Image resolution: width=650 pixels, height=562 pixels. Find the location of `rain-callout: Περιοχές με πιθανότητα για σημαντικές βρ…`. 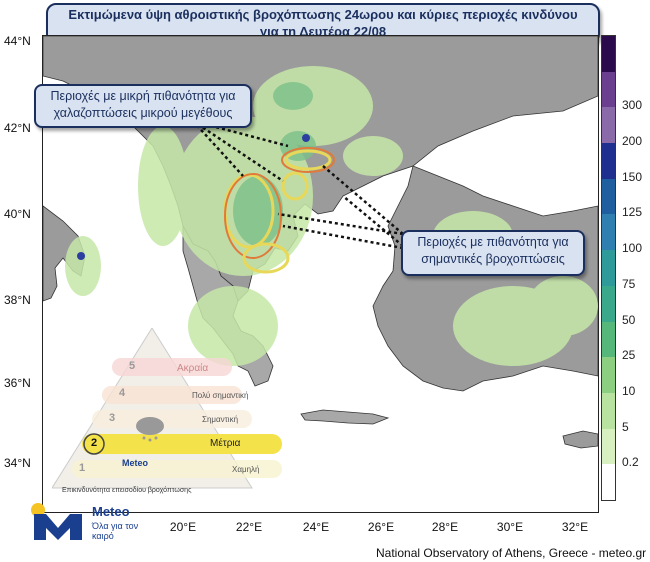

rain-callout: Περιοχές με πιθανότητα για σημαντικές βρ… is located at coordinates (493, 253).